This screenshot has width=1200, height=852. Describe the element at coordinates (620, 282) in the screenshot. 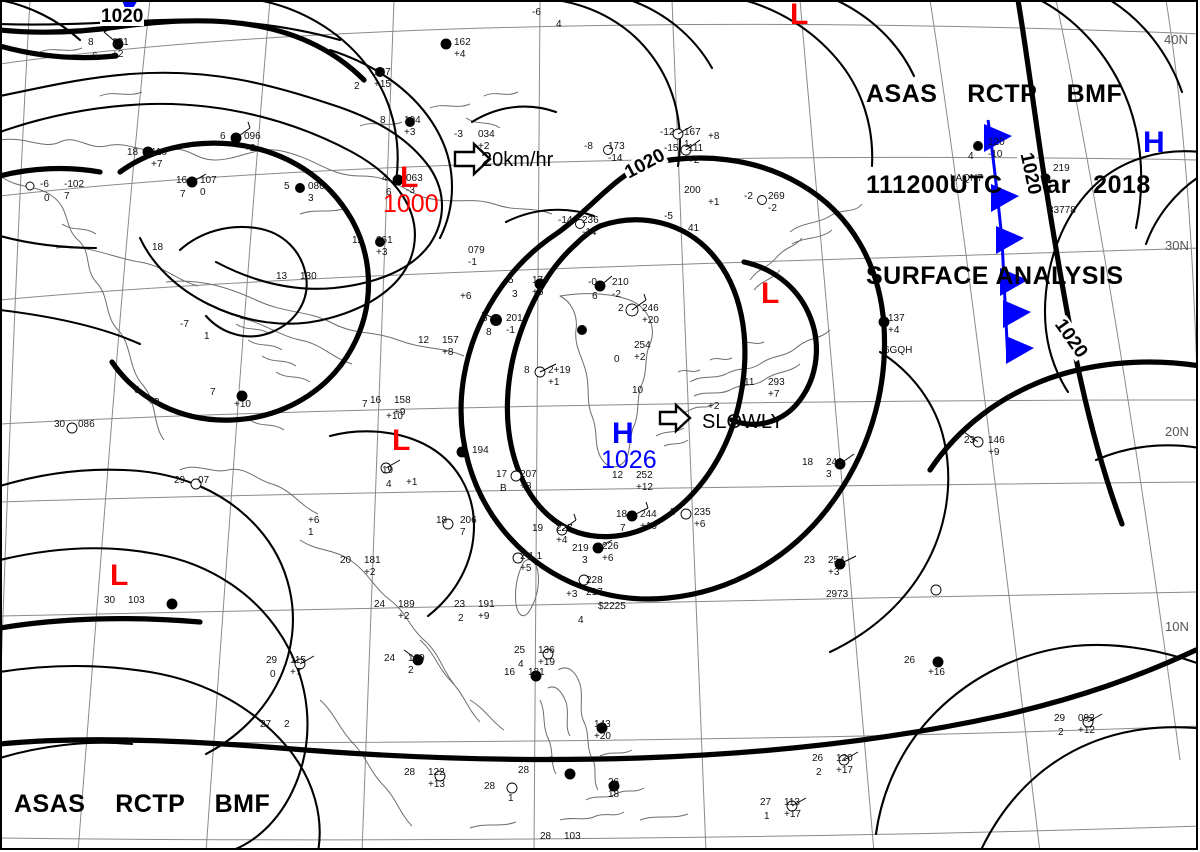

I see `station-pressure: 210` at that location.